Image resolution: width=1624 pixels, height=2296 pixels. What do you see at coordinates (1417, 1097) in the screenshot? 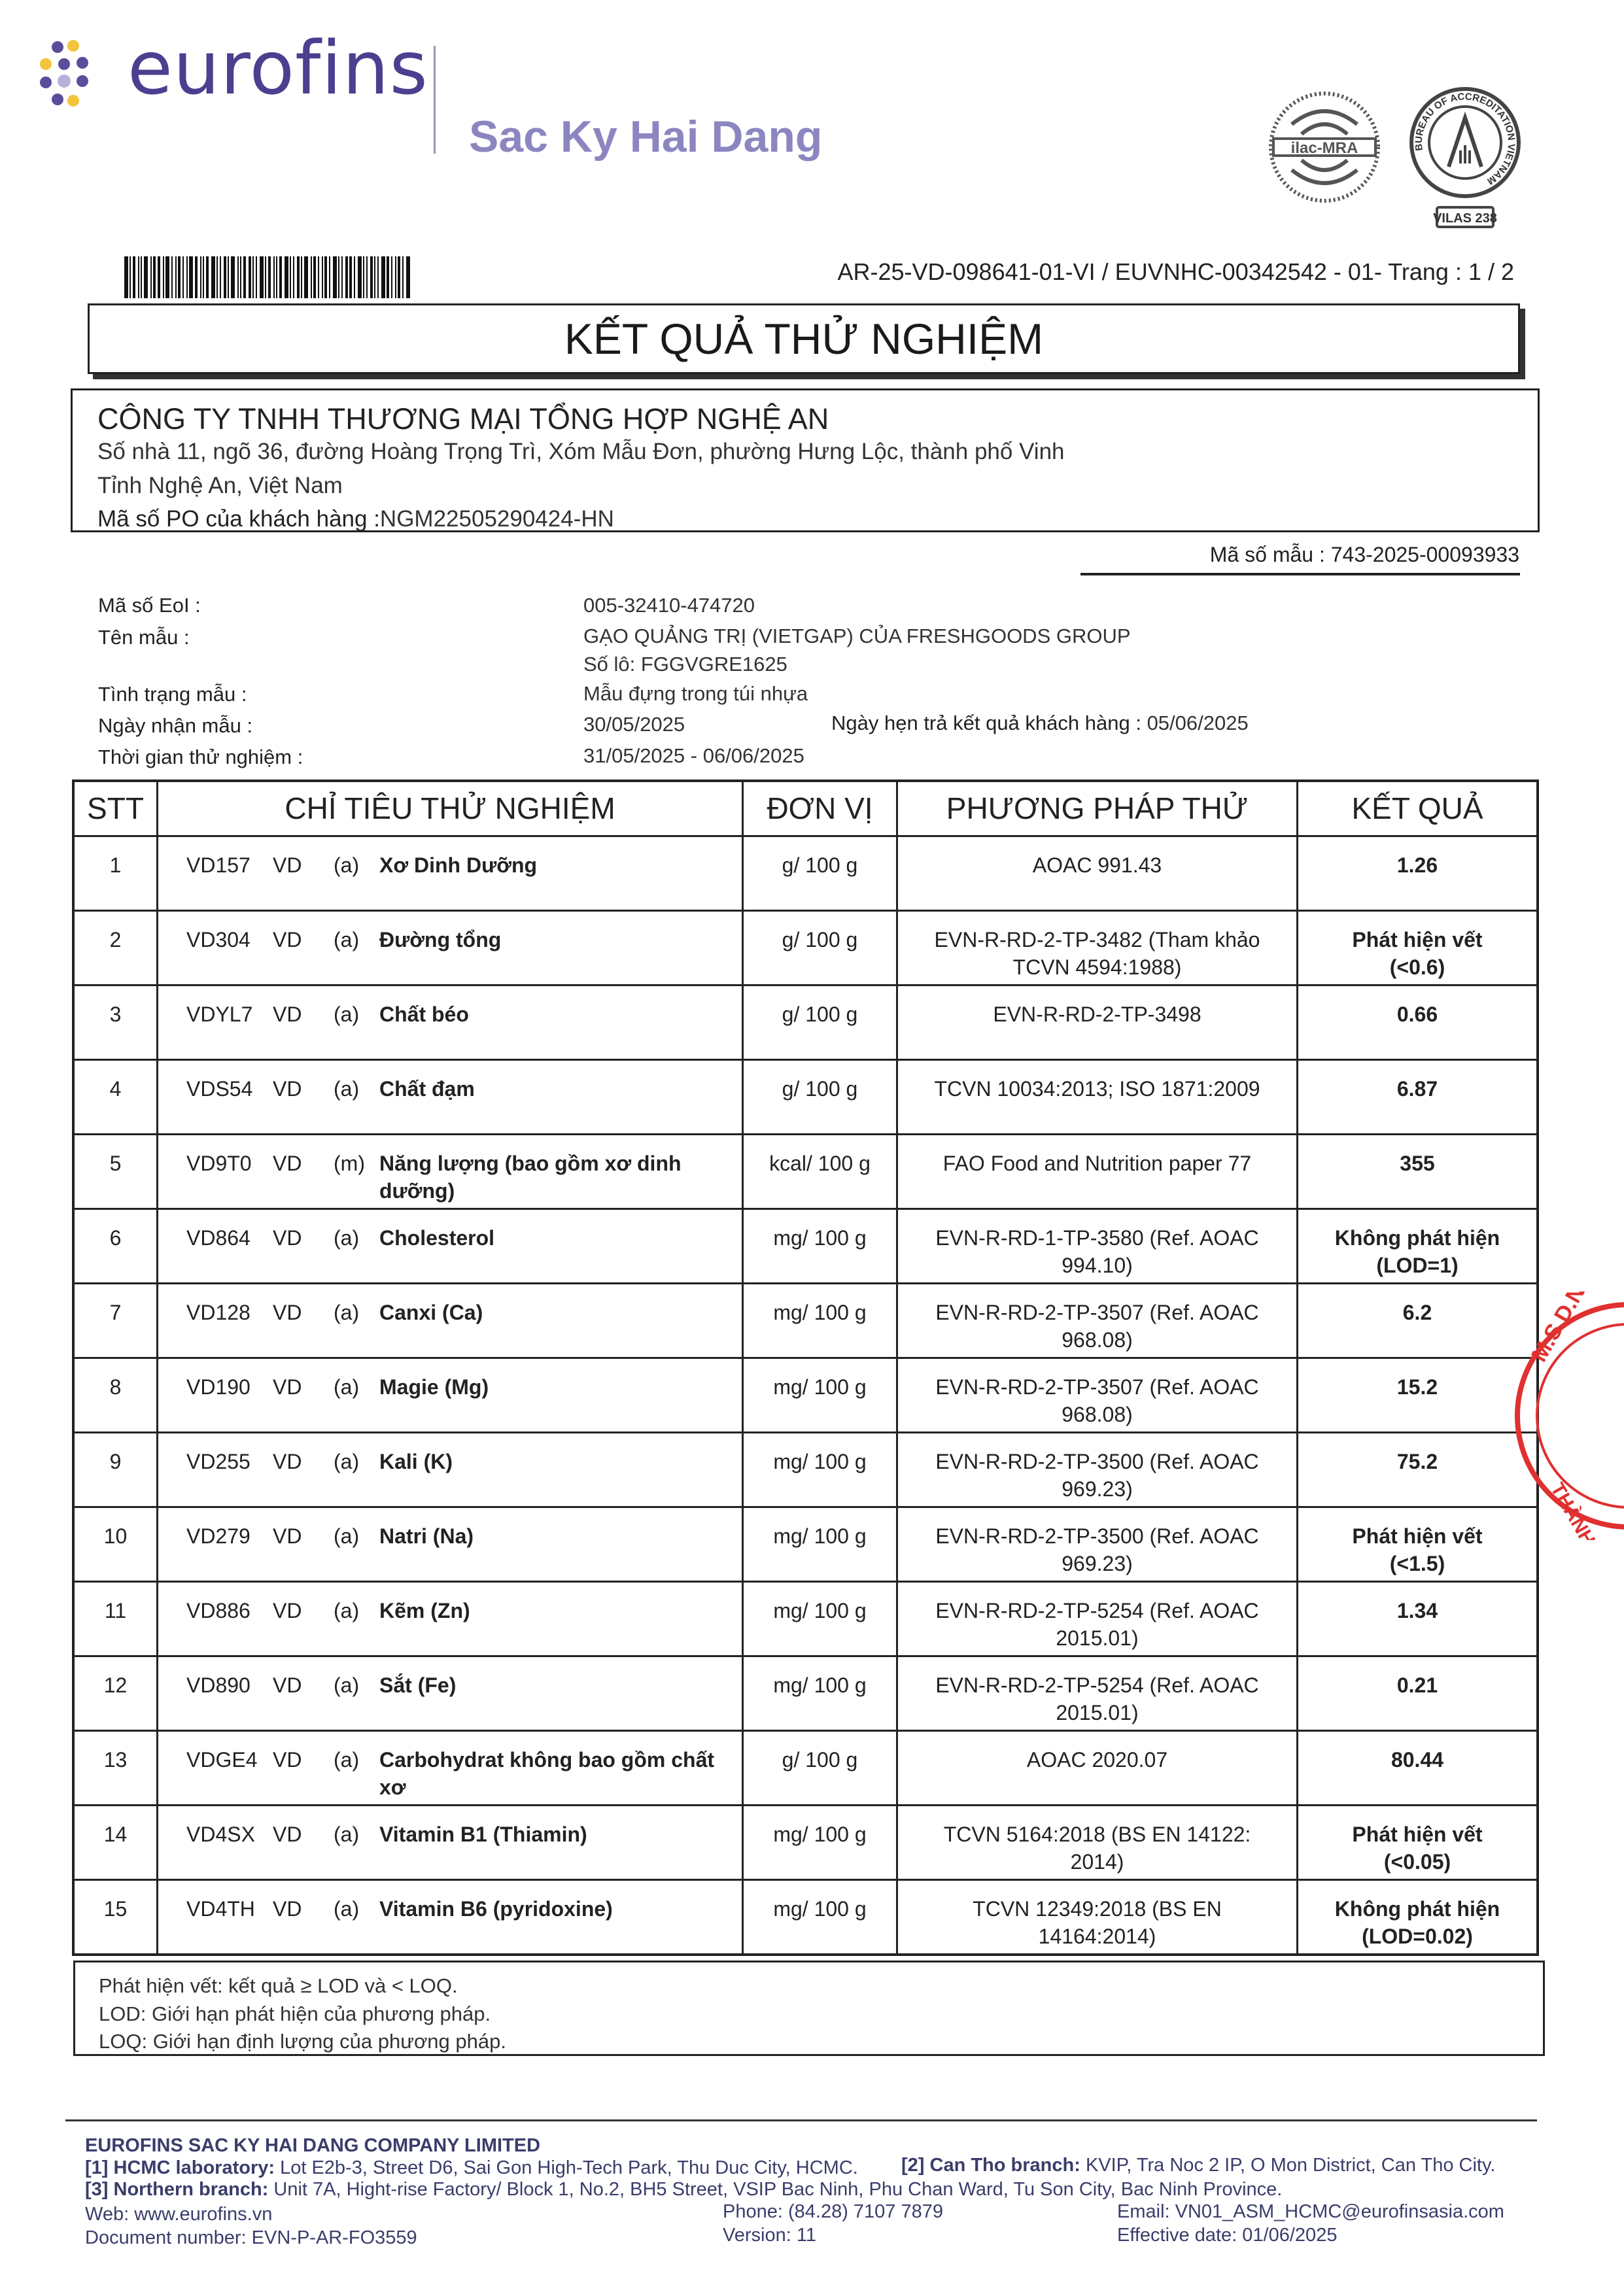
I see `row-result: 6.87` at bounding box center [1417, 1097].